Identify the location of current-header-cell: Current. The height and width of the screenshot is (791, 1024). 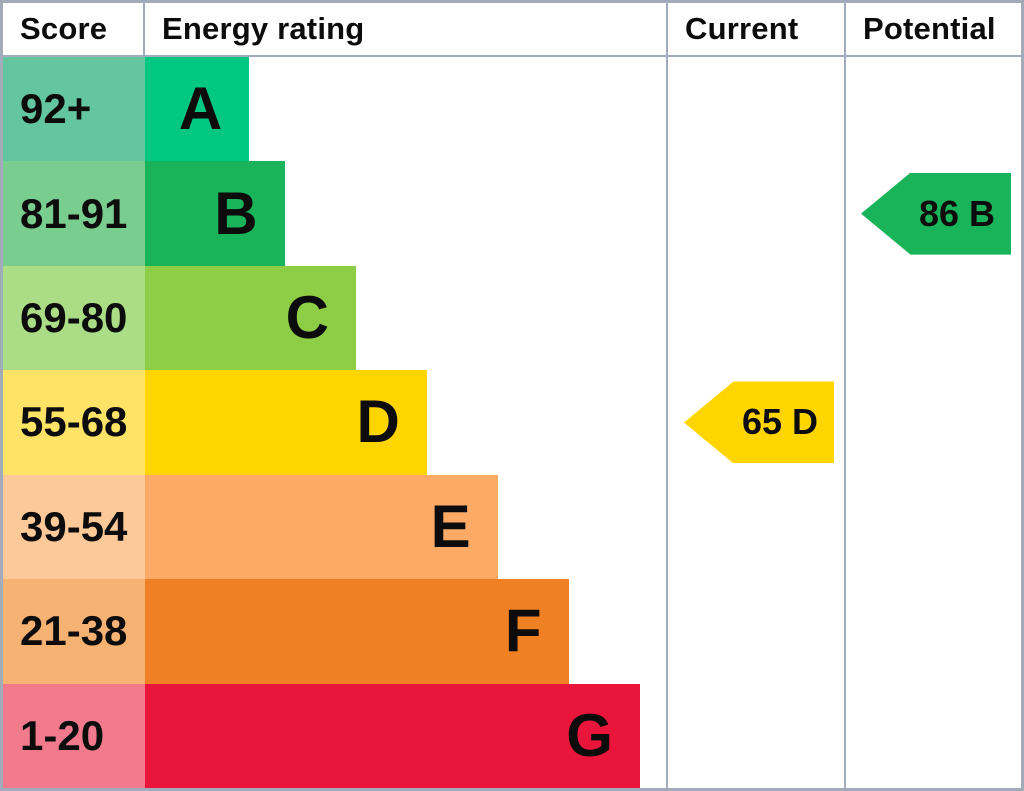
(755, 30).